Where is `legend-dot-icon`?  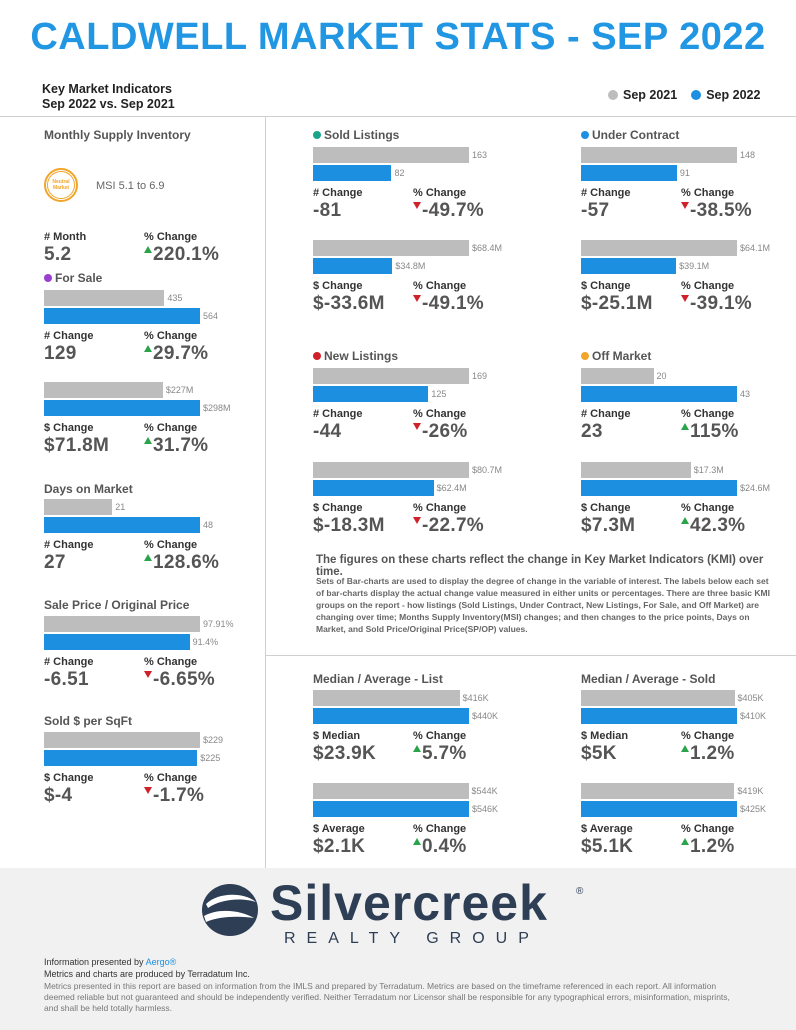
legend-dot-icon is located at coordinates (613, 95).